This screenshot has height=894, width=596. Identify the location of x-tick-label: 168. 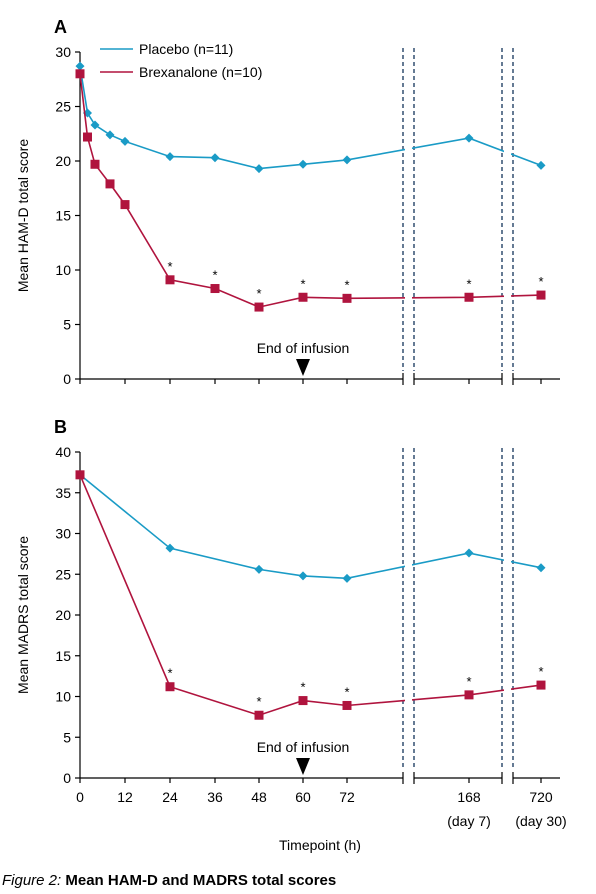
(469, 797).